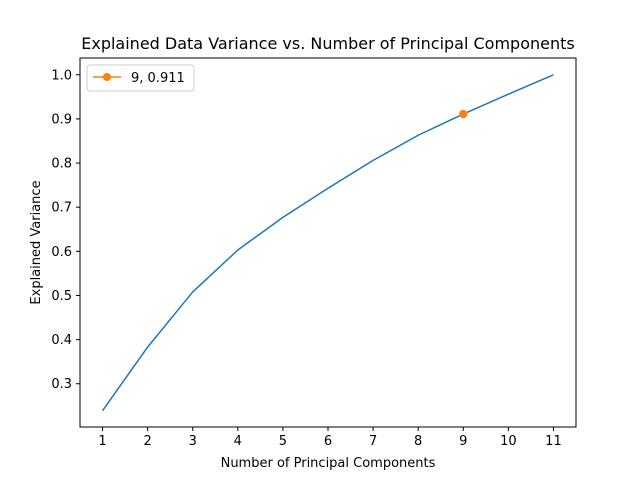  I want to click on legend-label: 9, 0.911, so click(158, 78).